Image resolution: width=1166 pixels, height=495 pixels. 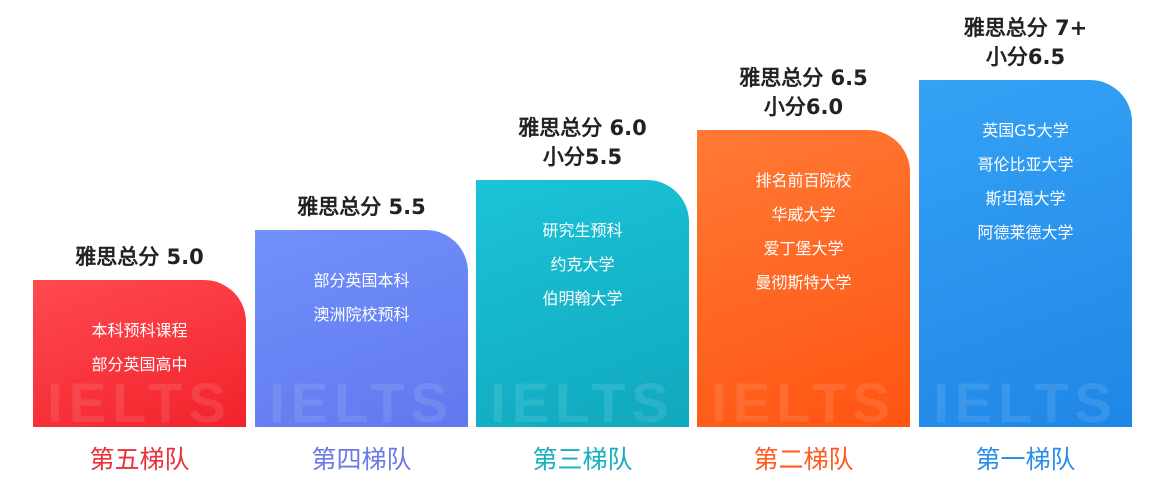 What do you see at coordinates (139, 330) in the screenshot?
I see `school-item: 本科预科课程` at bounding box center [139, 330].